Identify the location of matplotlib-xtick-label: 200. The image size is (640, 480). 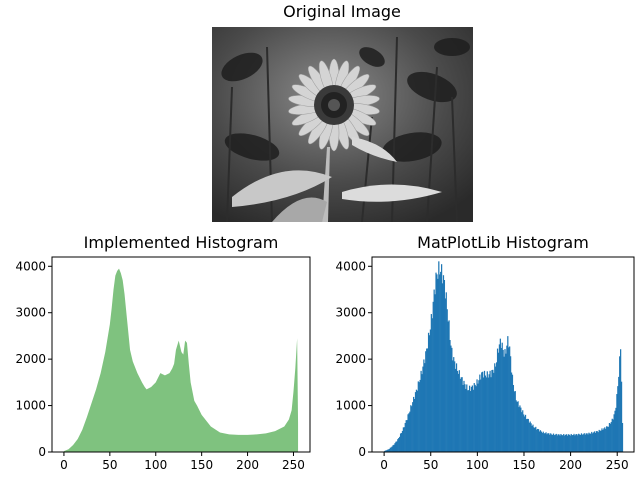
(570, 465).